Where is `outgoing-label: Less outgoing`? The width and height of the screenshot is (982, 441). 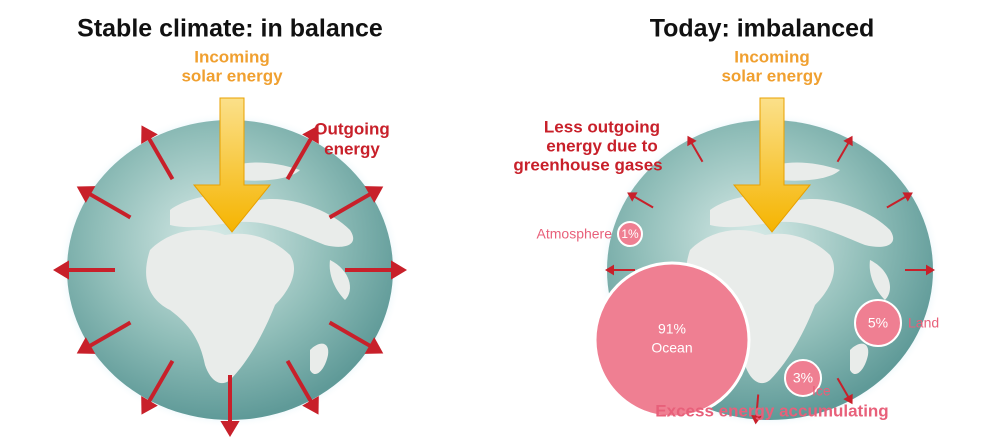 outgoing-label: Less outgoing is located at coordinates (602, 126).